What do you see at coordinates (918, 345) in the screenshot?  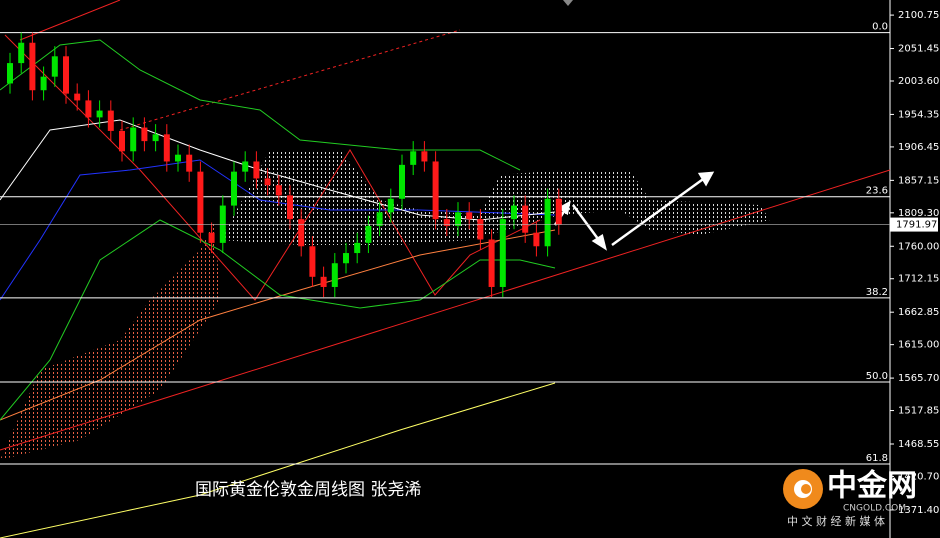 I see `y-tick-label: 1615.00` at bounding box center [918, 345].